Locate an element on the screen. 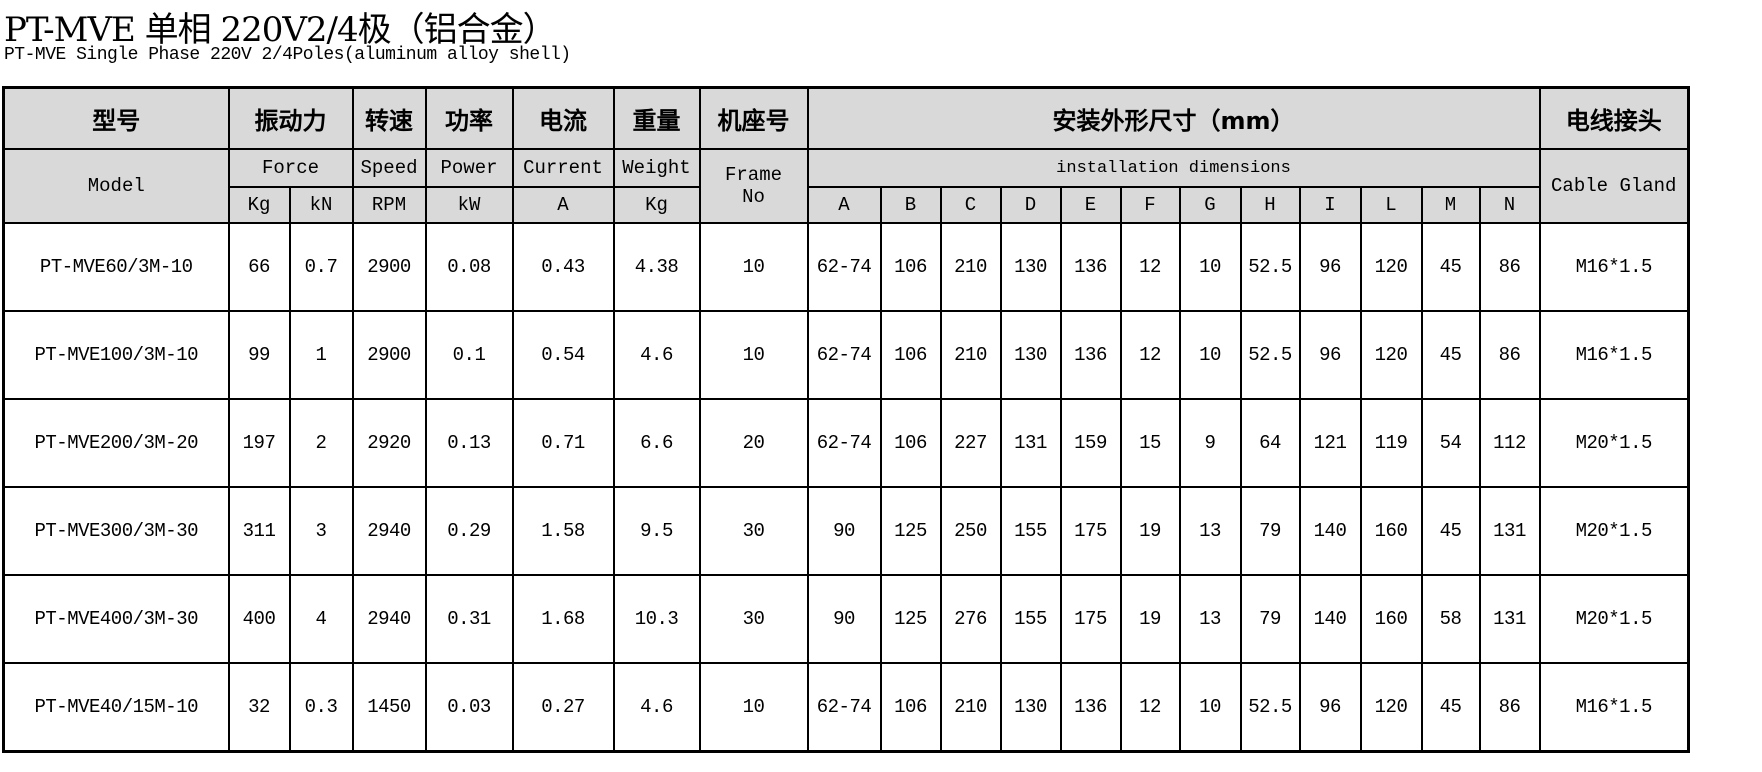 This screenshot has height=772, width=1762. cell-dim-e: 136 is located at coordinates (1090, 707).